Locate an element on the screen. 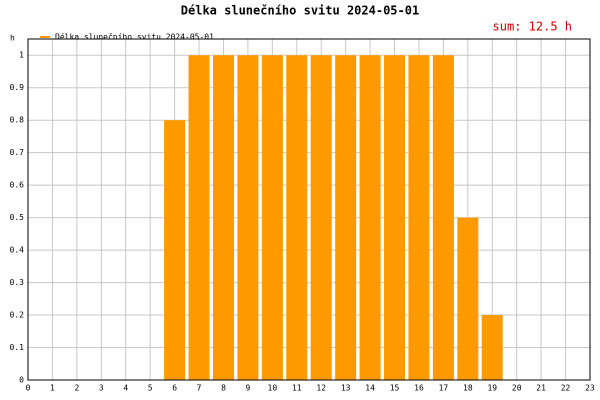  x-tick-label: 5 is located at coordinates (150, 388).